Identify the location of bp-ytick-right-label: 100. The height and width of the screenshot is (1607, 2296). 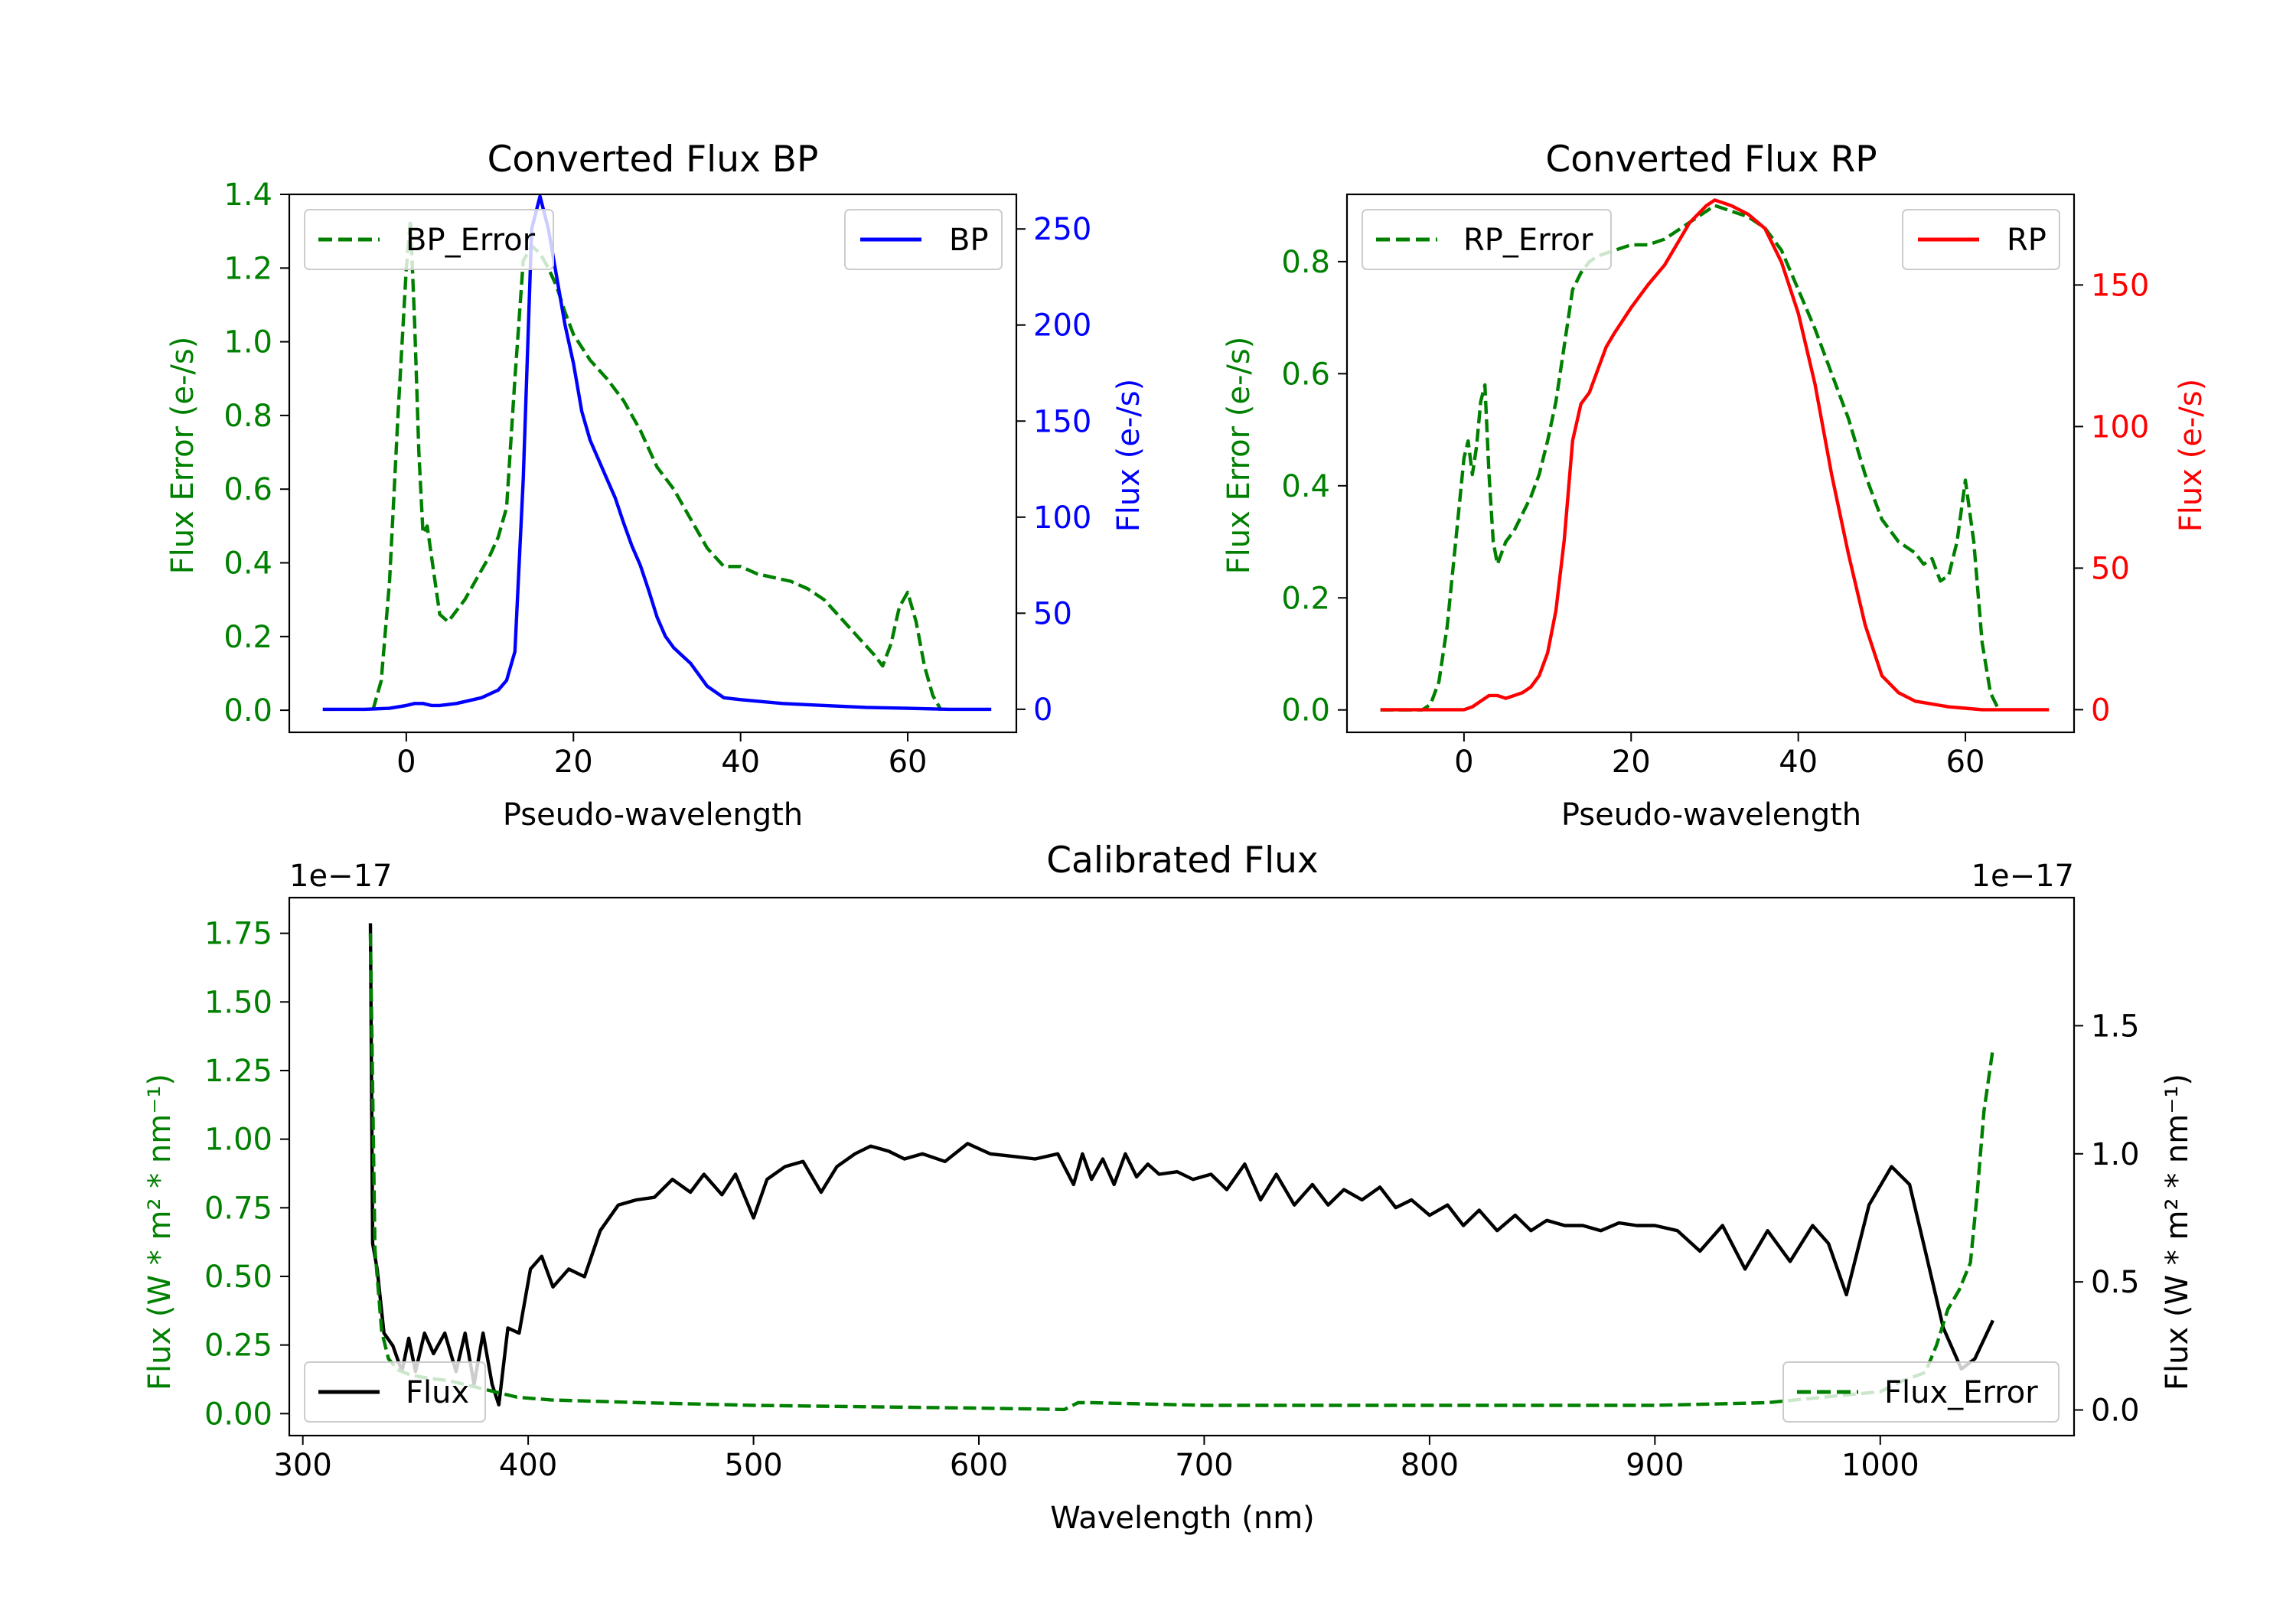
(1062, 518).